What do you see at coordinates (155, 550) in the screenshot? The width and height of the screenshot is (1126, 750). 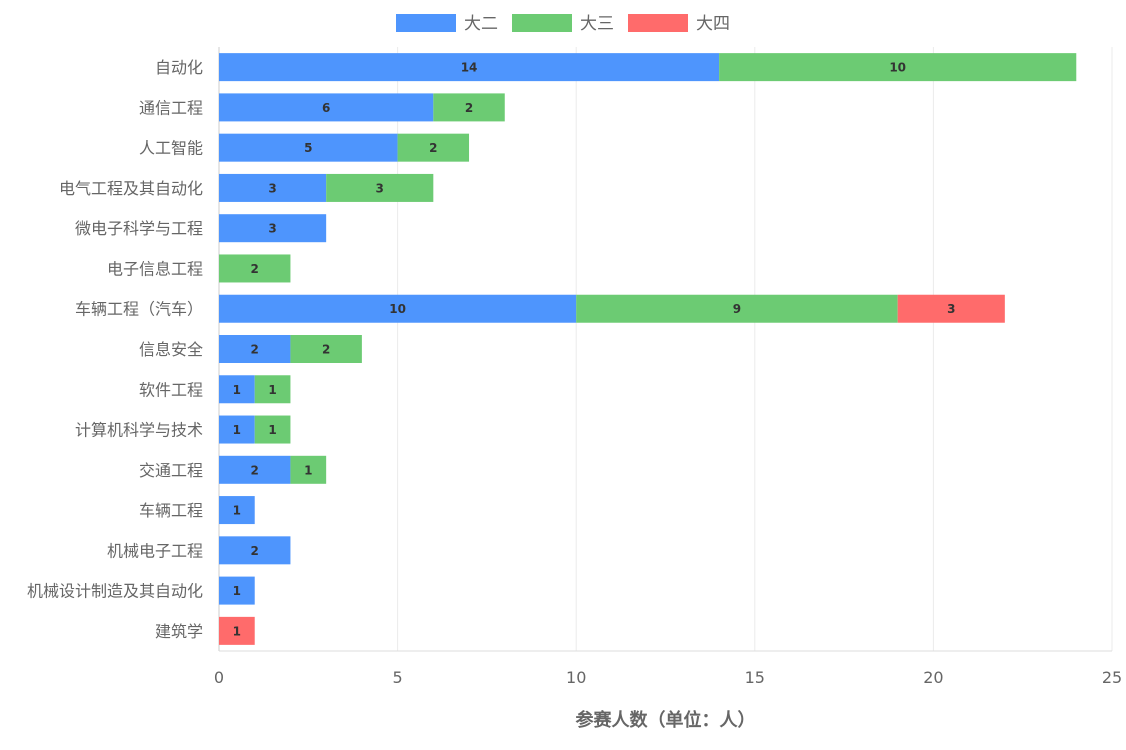 I see `category-label: 机械电子工程` at bounding box center [155, 550].